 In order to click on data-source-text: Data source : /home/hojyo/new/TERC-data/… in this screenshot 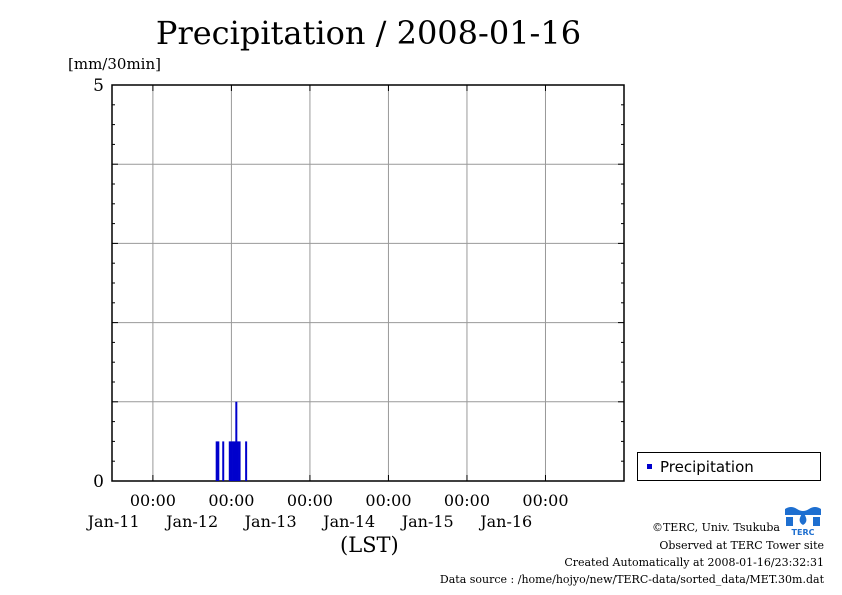, I will do `click(631, 579)`.